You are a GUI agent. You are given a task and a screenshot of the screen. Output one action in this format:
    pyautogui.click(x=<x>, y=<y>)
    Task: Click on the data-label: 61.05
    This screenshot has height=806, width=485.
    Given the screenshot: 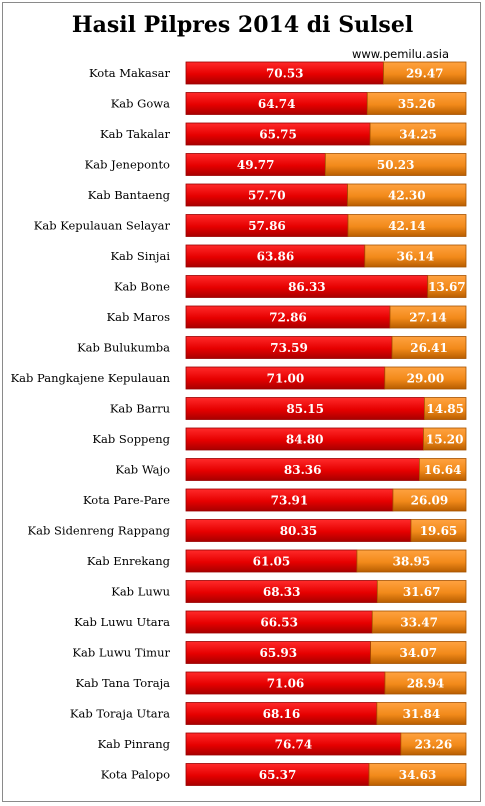 What is the action you would take?
    pyautogui.click(x=272, y=562)
    